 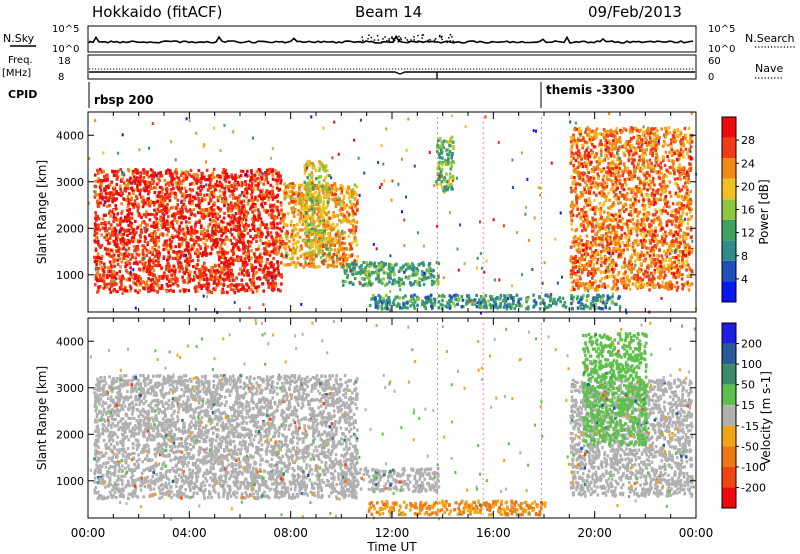 What do you see at coordinates (64, 61) in the screenshot?
I see `freq-tick-high: 18` at bounding box center [64, 61].